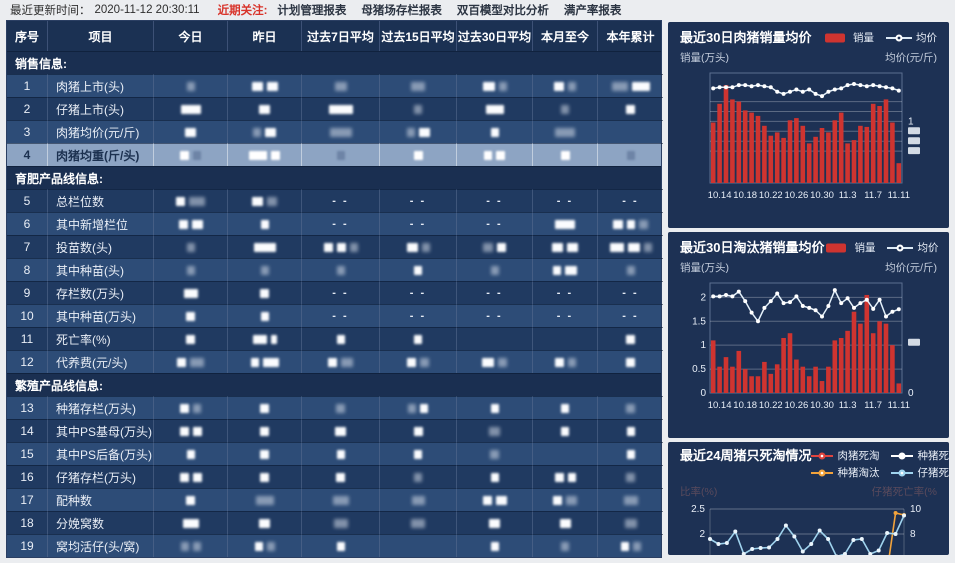 This screenshot has height=563, width=955. I want to click on table-row-5: 5 总栏位数 - - - - - - - - - -, so click(335, 200).